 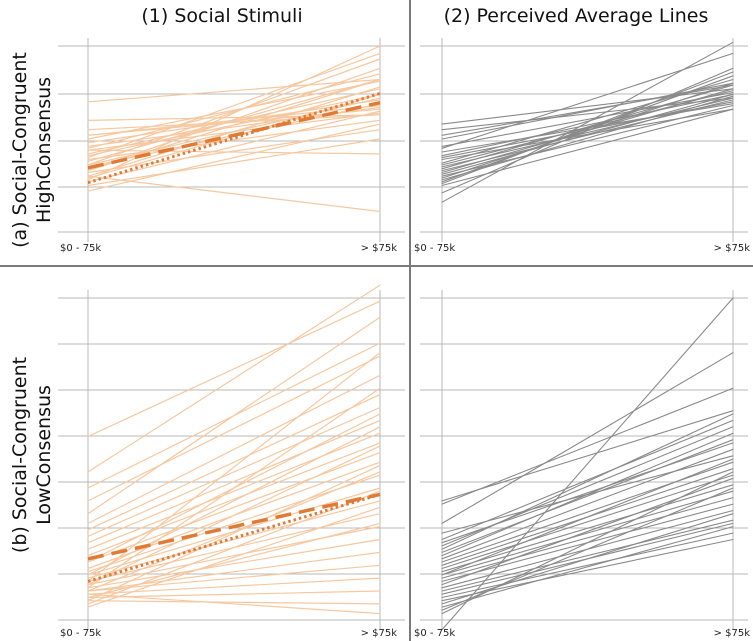 I want to click on x-tick-label-left-b1: $0 - 75k, so click(x=80, y=633).